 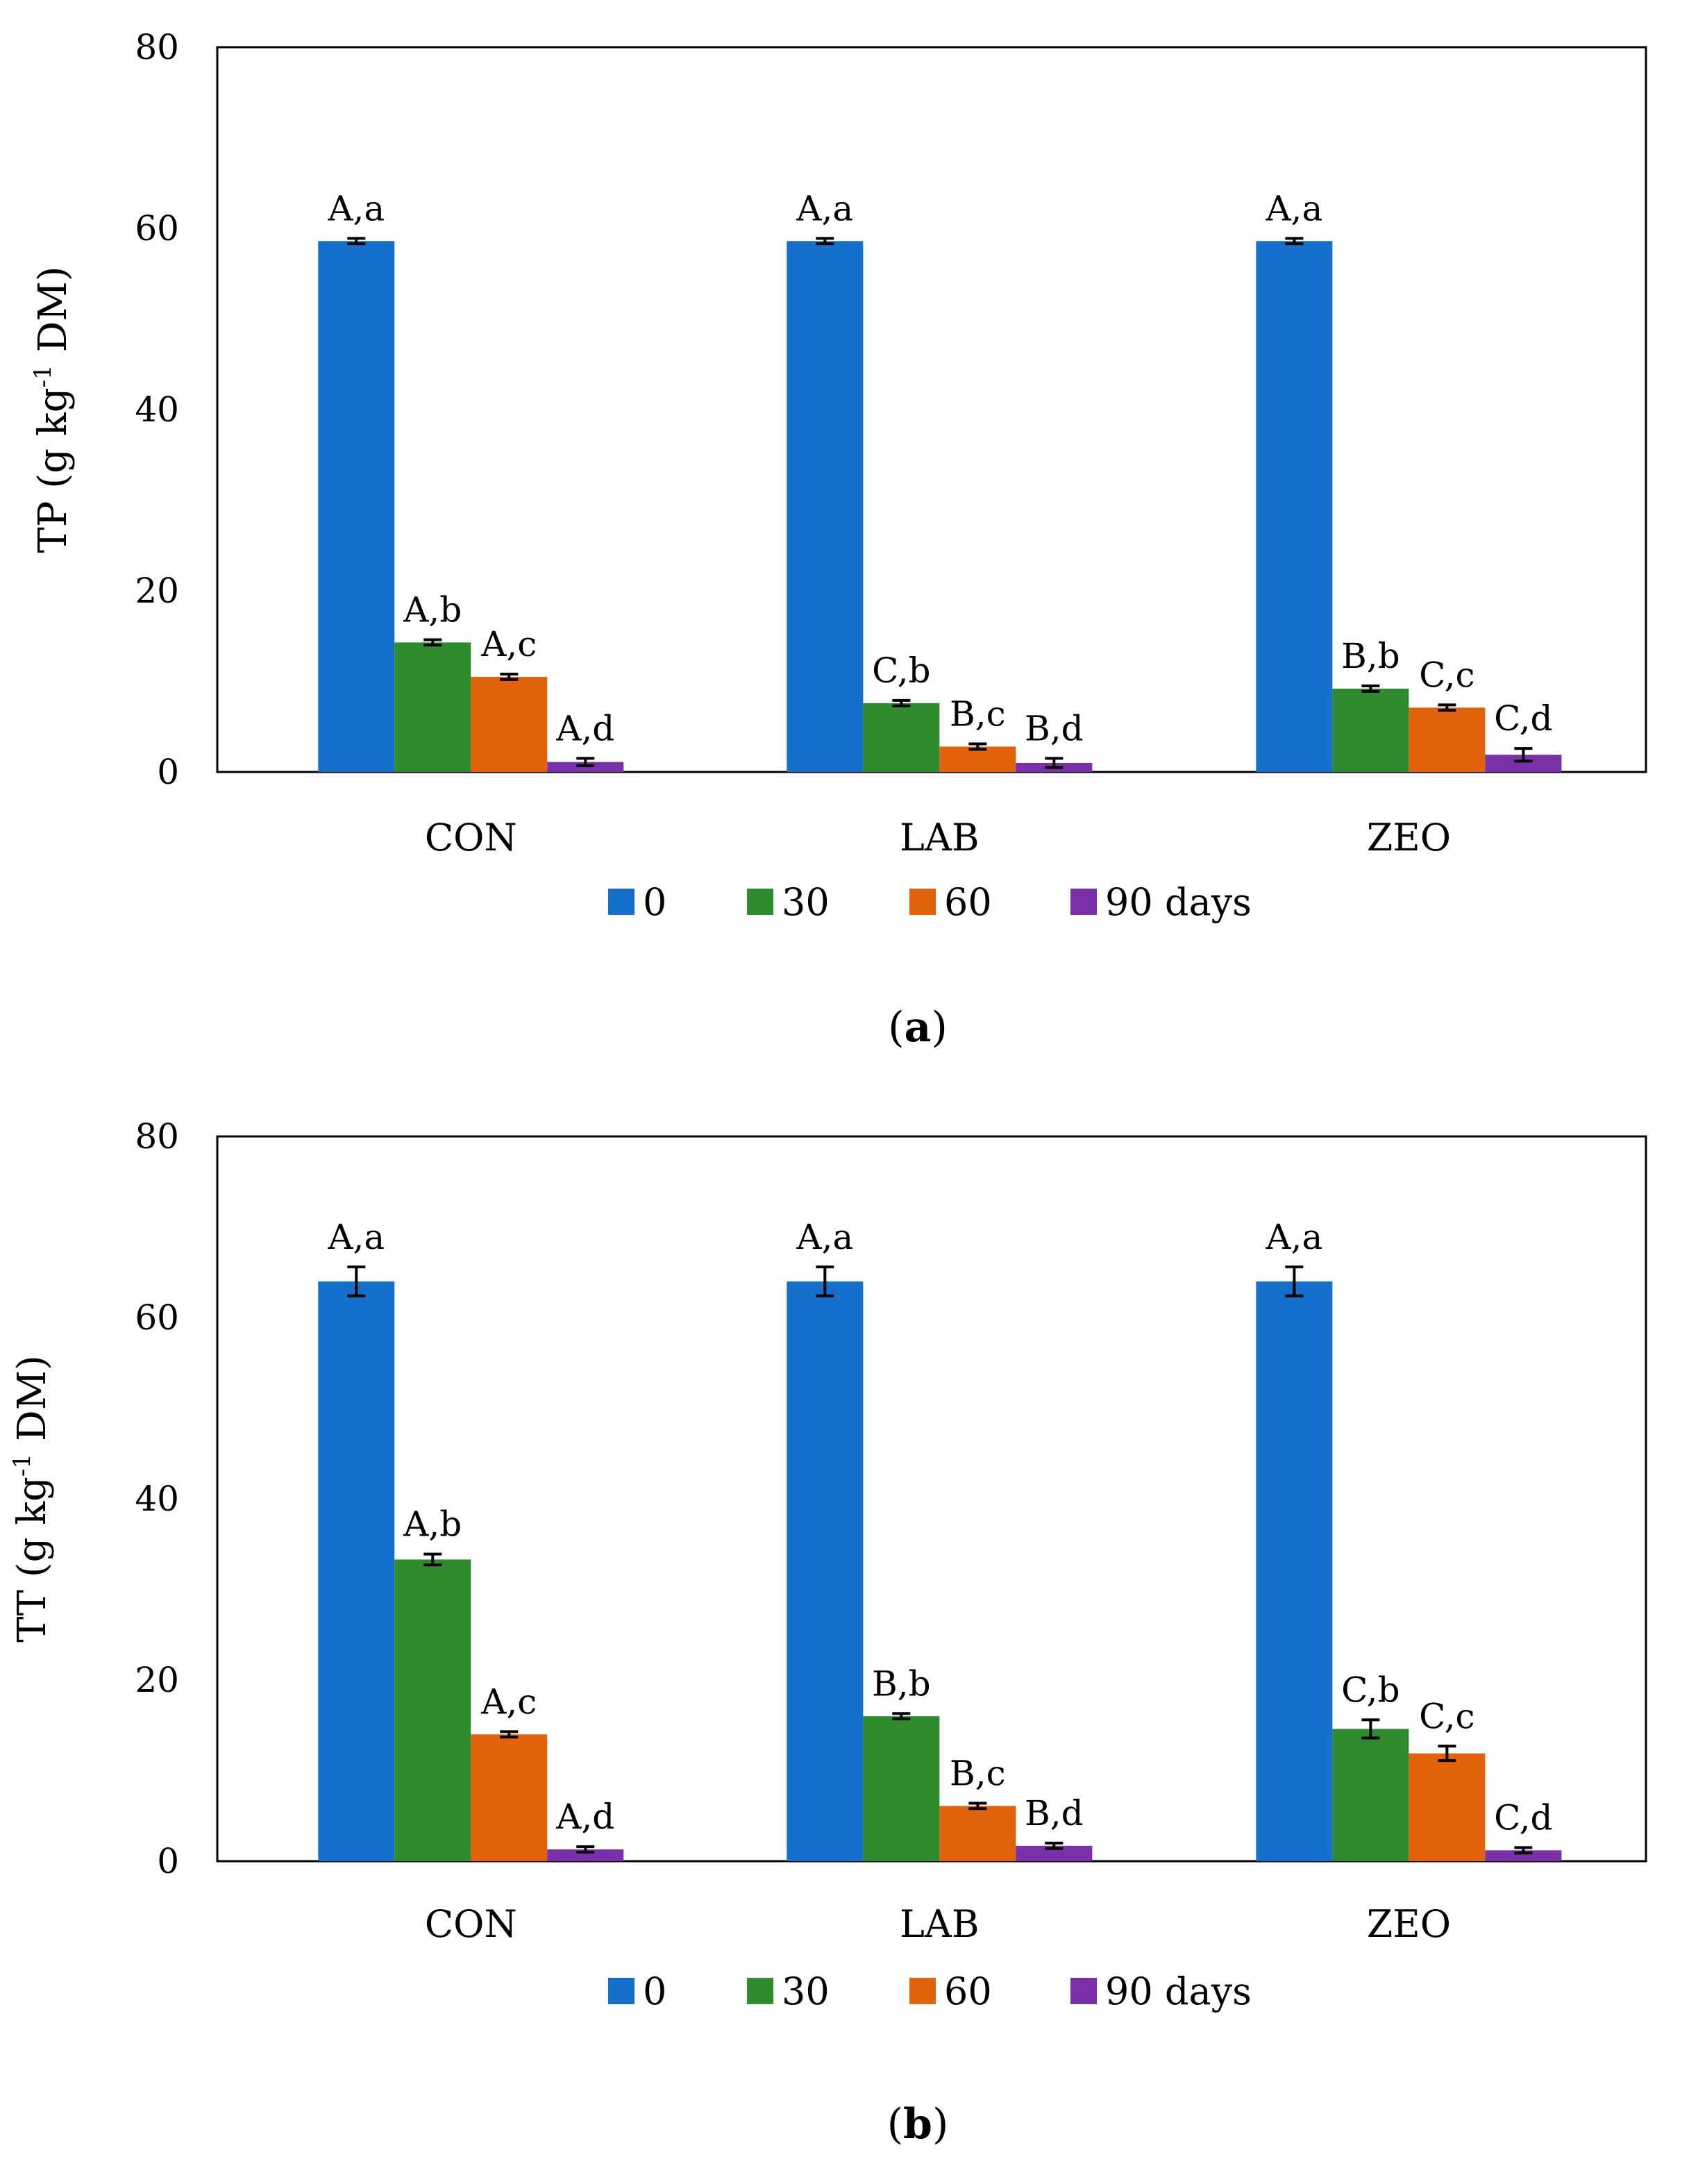 What do you see at coordinates (918, 1027) in the screenshot?
I see `panel-label: (a)` at bounding box center [918, 1027].